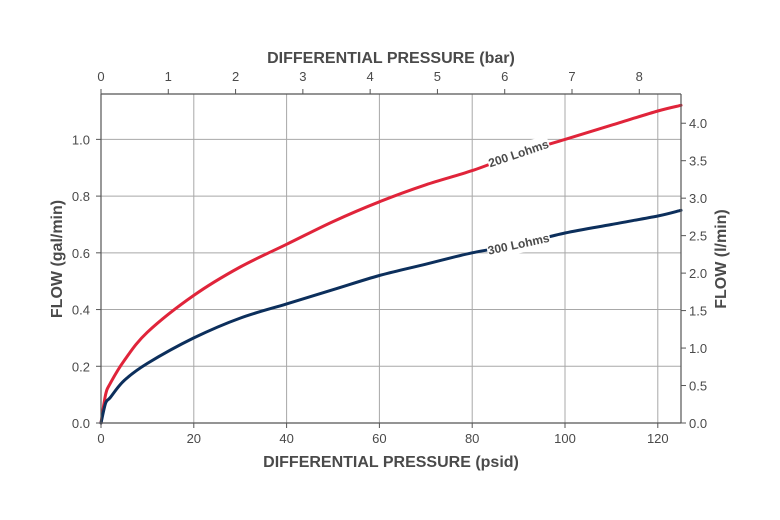  Describe the element at coordinates (57, 259) in the screenshot. I see `y-axis-title: FLOW (gal/min)` at that location.